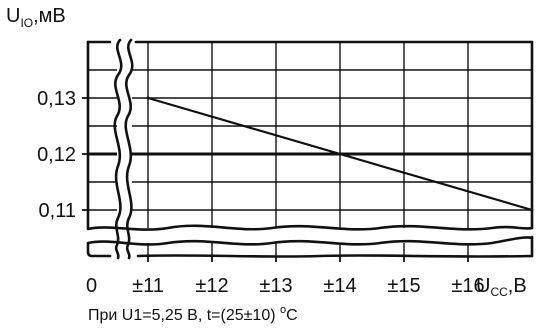 This screenshot has height=336, width=548. Describe the element at coordinates (292, 315) in the screenshot. I see `footnote-tail: C` at that location.